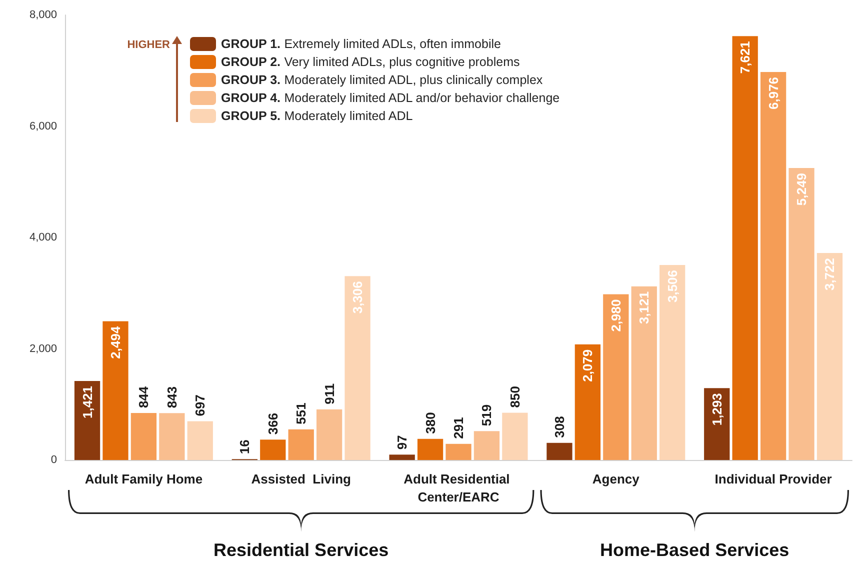 This screenshot has width=854, height=561. Describe the element at coordinates (458, 428) in the screenshot. I see `data-label: 291` at that location.